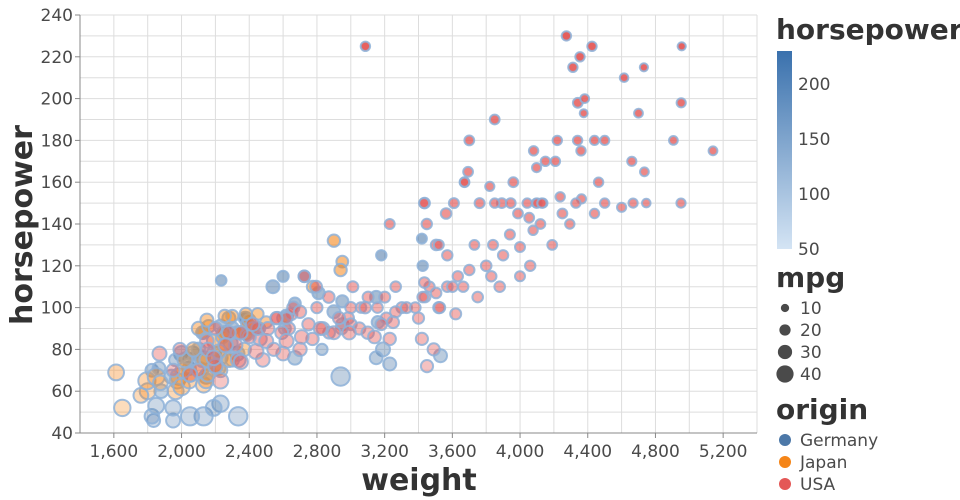  Describe the element at coordinates (419, 480) in the screenshot. I see `x-axis-title: weight` at that location.